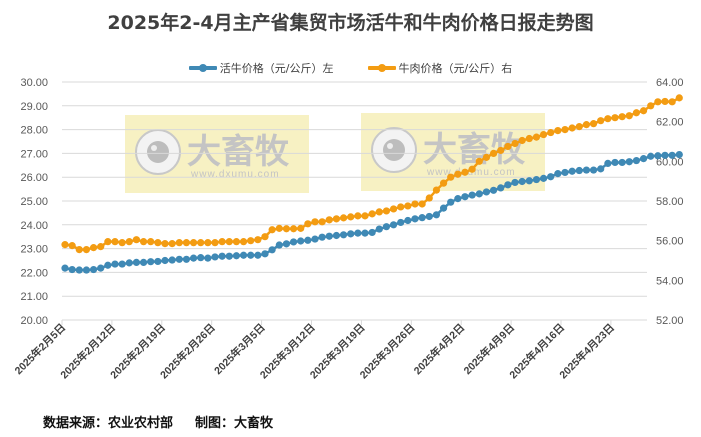 The height and width of the screenshot is (437, 701). I want to click on y2-tick-label: 60.00, so click(670, 162).